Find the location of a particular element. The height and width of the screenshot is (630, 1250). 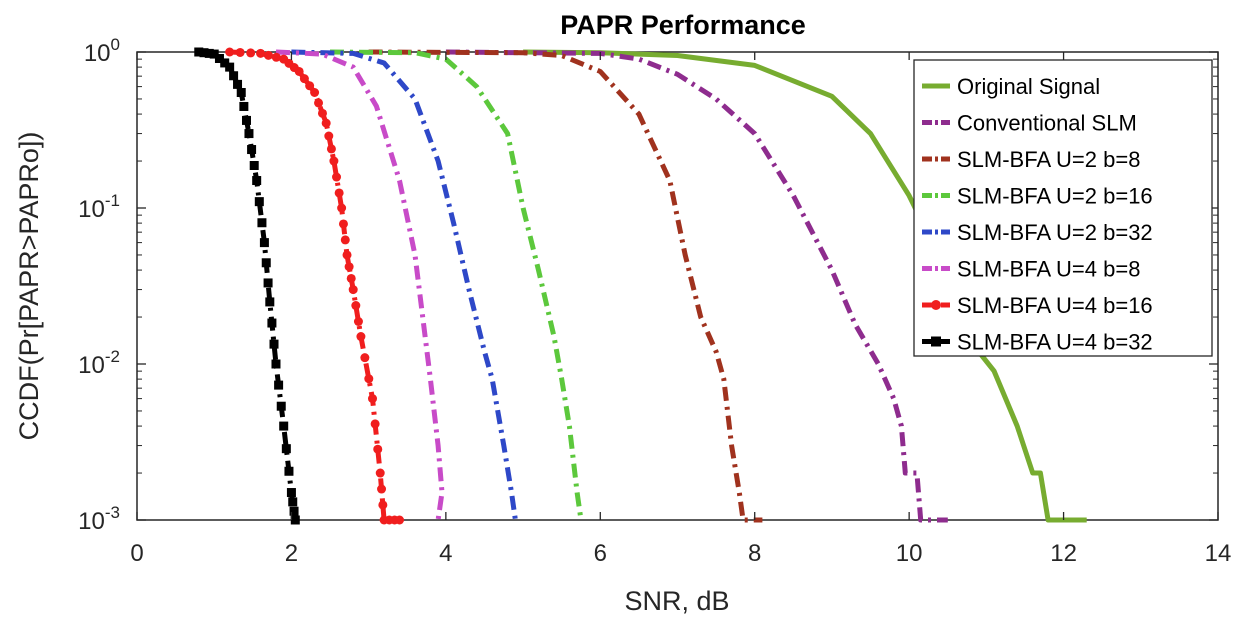

y-tick-label: 10⁻¹ is located at coordinates (99, 207).